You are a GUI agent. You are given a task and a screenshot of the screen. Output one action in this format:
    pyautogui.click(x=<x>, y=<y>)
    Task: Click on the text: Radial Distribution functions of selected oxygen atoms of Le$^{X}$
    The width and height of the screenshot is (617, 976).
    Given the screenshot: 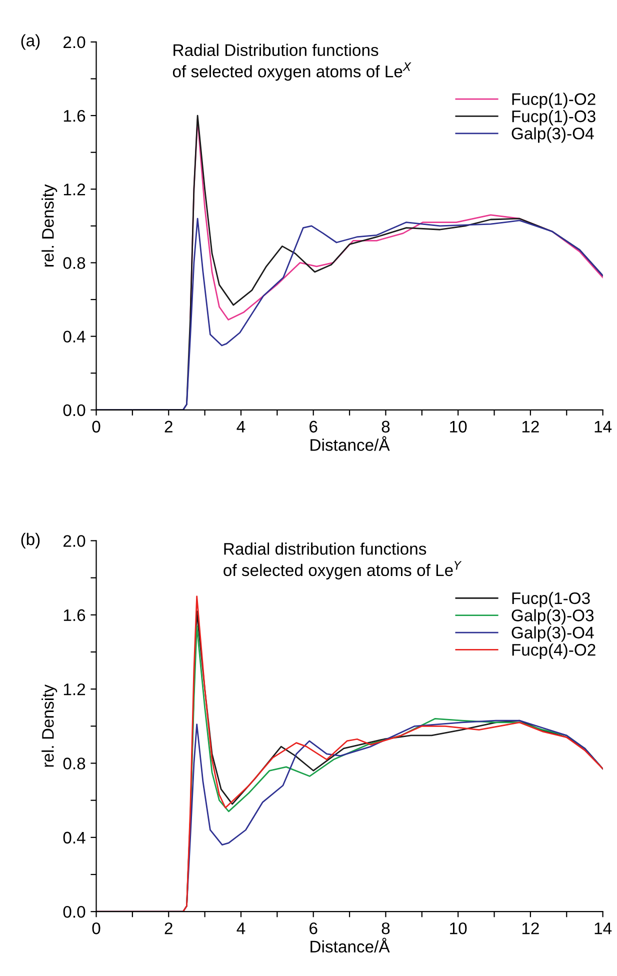 What is the action you would take?
    pyautogui.click(x=292, y=62)
    